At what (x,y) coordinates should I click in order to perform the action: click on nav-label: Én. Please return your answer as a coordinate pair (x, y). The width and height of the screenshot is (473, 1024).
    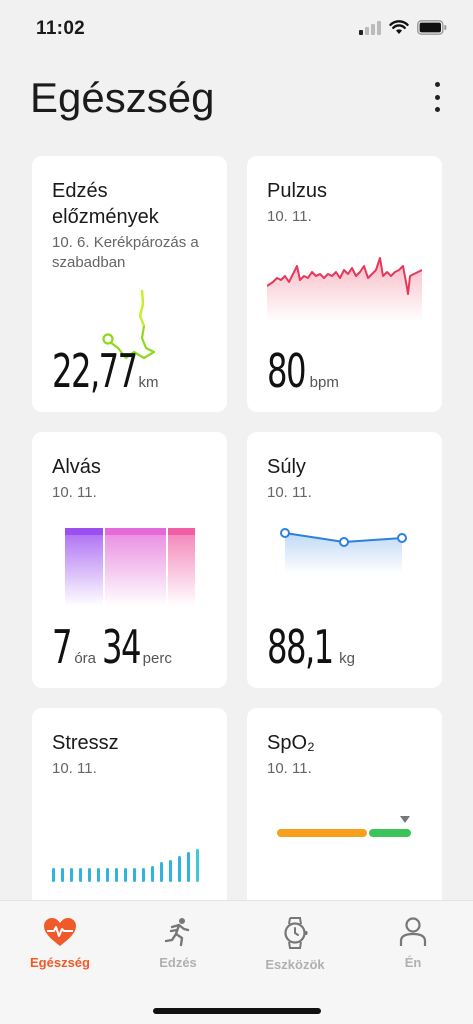
    Looking at the image, I should click on (413, 962).